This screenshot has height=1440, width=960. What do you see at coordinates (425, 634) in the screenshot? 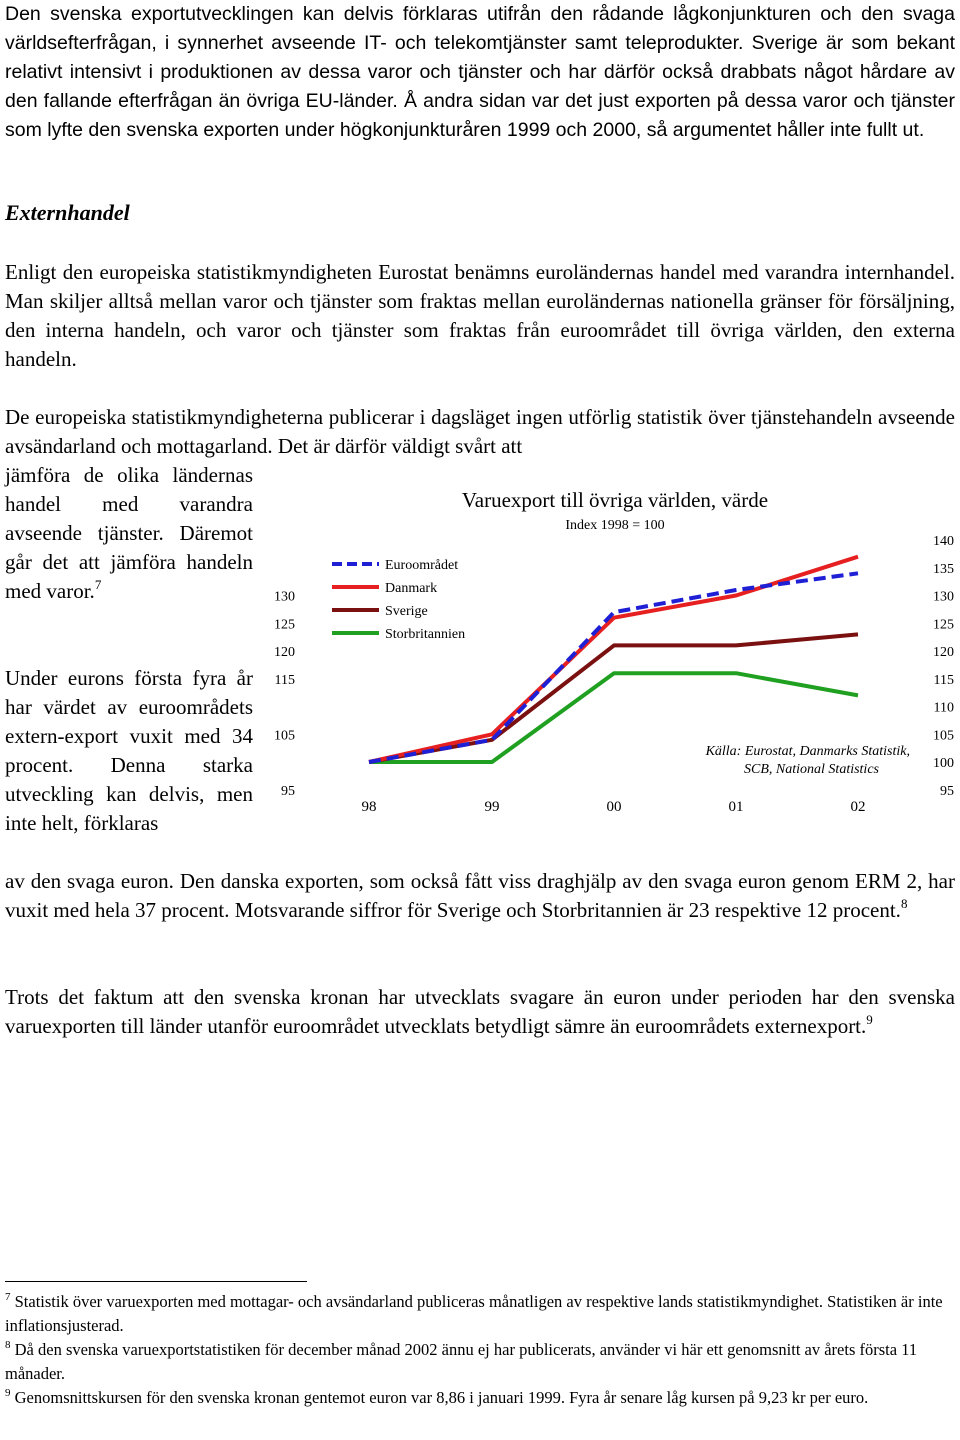
I see `legend-label: Storbritannien` at bounding box center [425, 634].